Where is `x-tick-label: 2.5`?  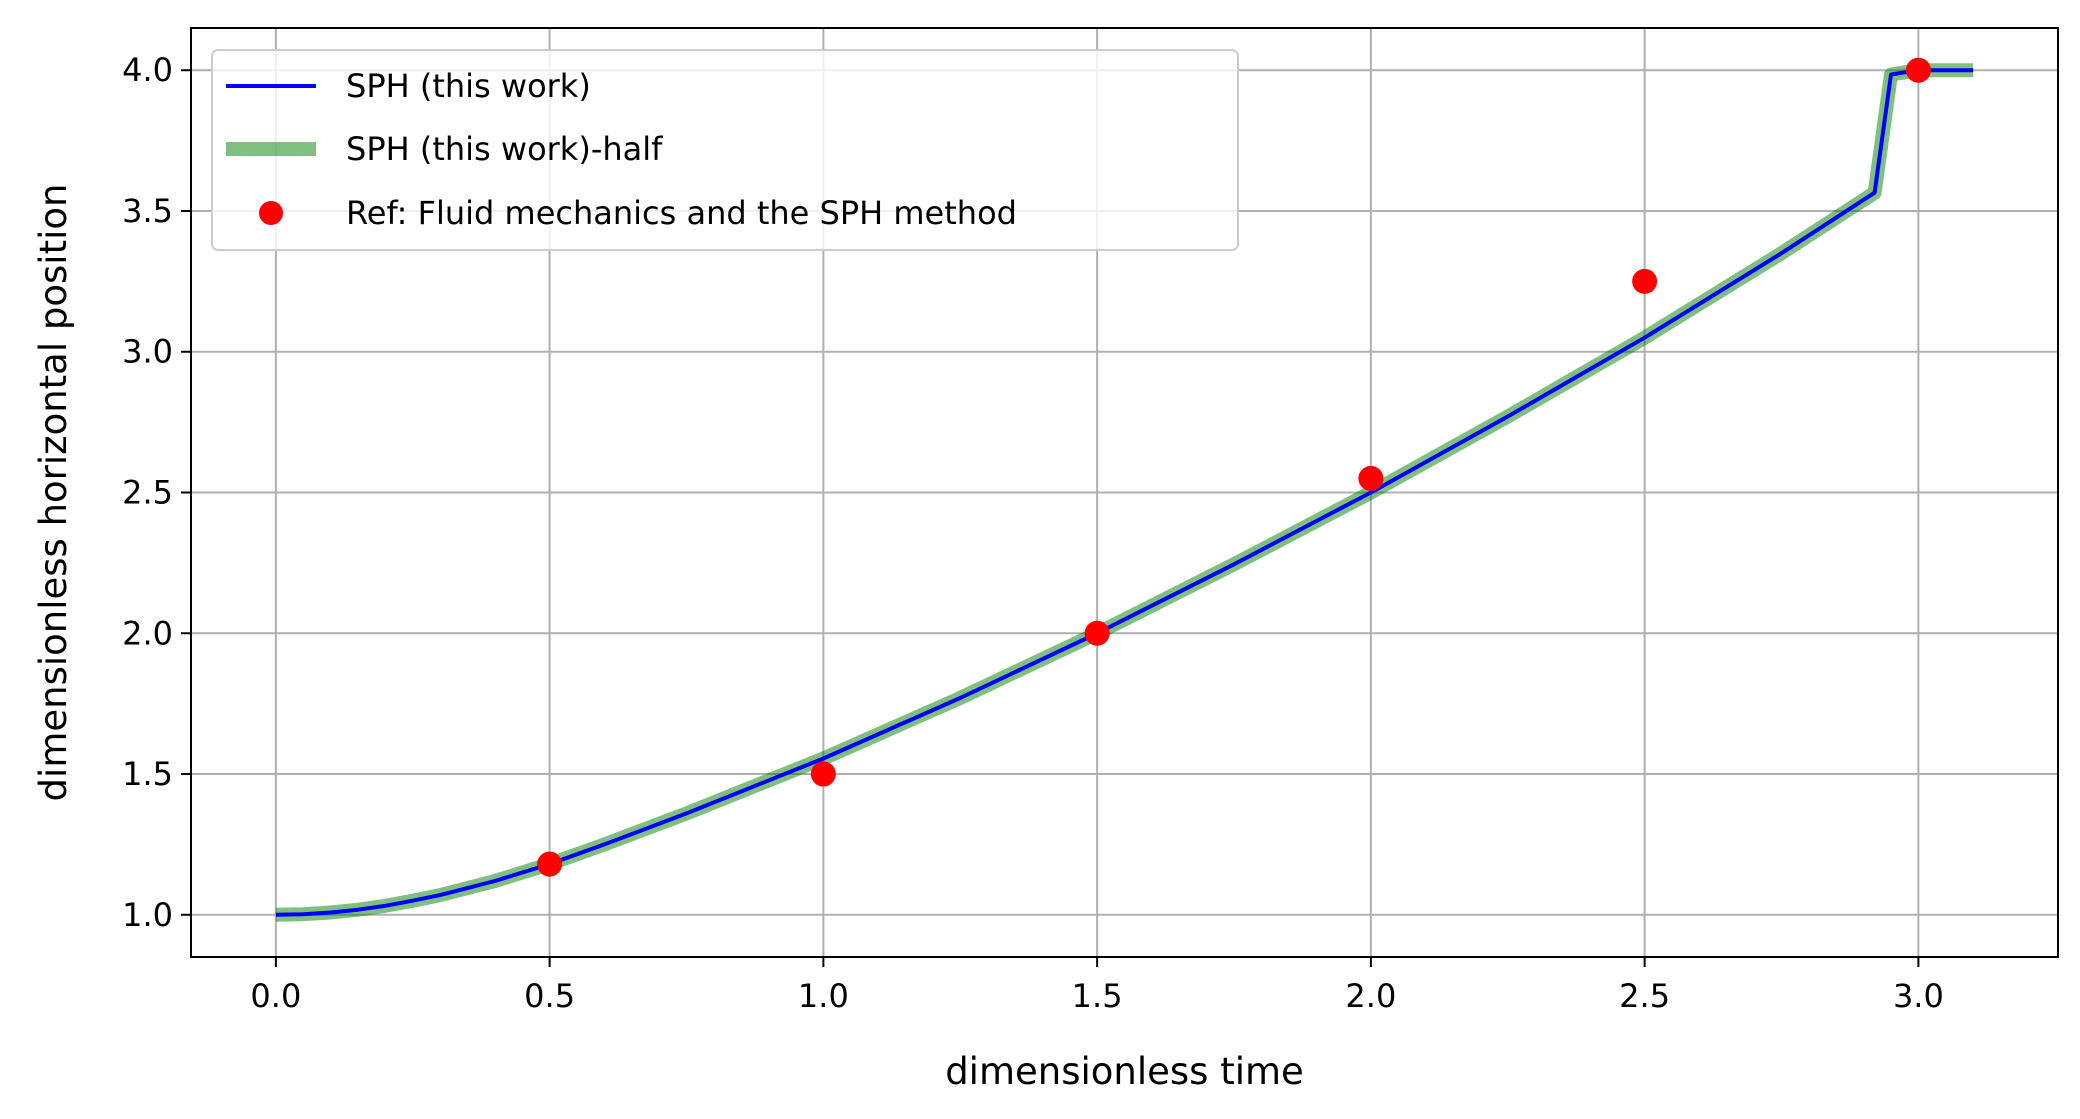
x-tick-label: 2.5 is located at coordinates (1644, 996).